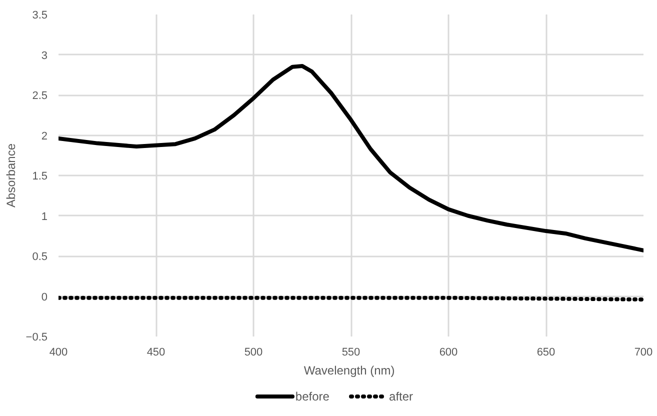 The width and height of the screenshot is (657, 416). I want to click on x-tick-label: 550, so click(351, 352).